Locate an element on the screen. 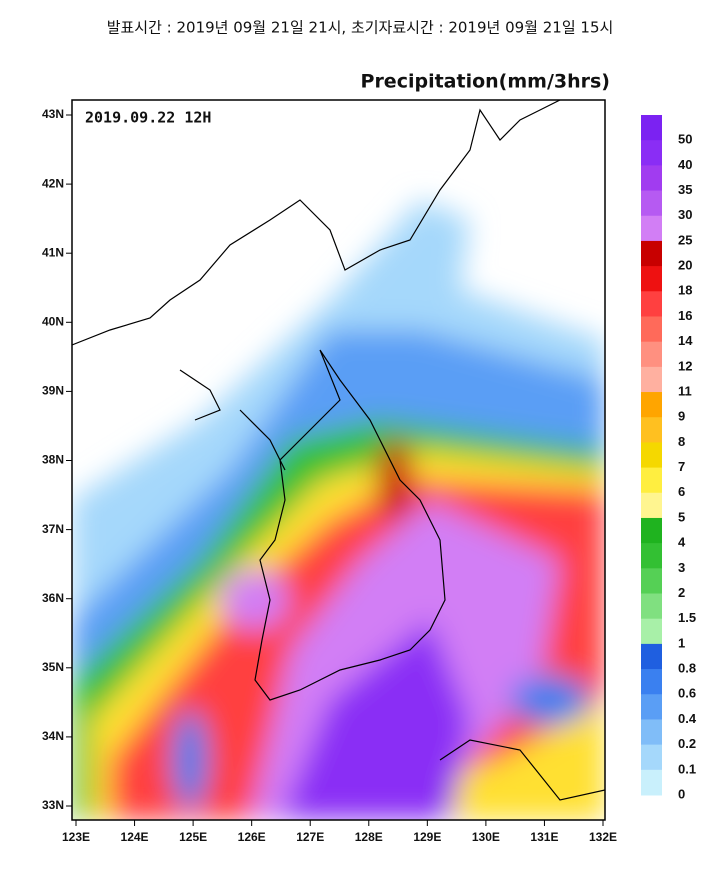  colorbar-label: 7 is located at coordinates (681, 466).